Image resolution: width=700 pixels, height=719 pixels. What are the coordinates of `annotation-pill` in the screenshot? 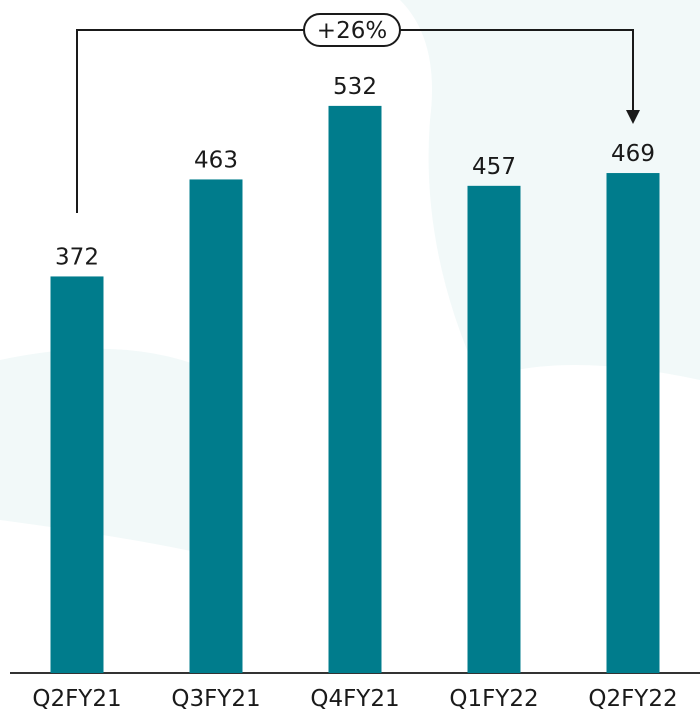 It's located at (352, 30).